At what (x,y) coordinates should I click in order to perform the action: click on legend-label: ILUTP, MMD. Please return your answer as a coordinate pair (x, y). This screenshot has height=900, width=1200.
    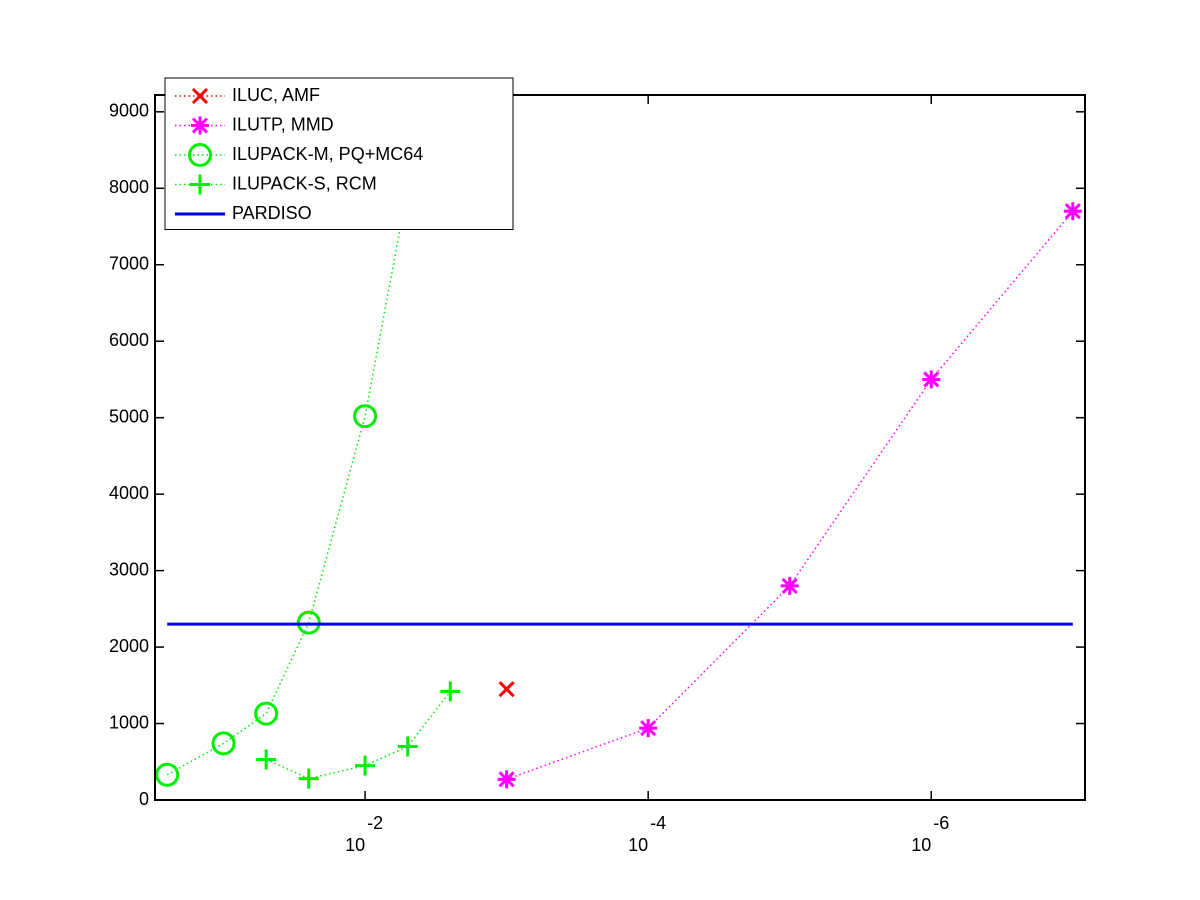
    Looking at the image, I should click on (283, 124).